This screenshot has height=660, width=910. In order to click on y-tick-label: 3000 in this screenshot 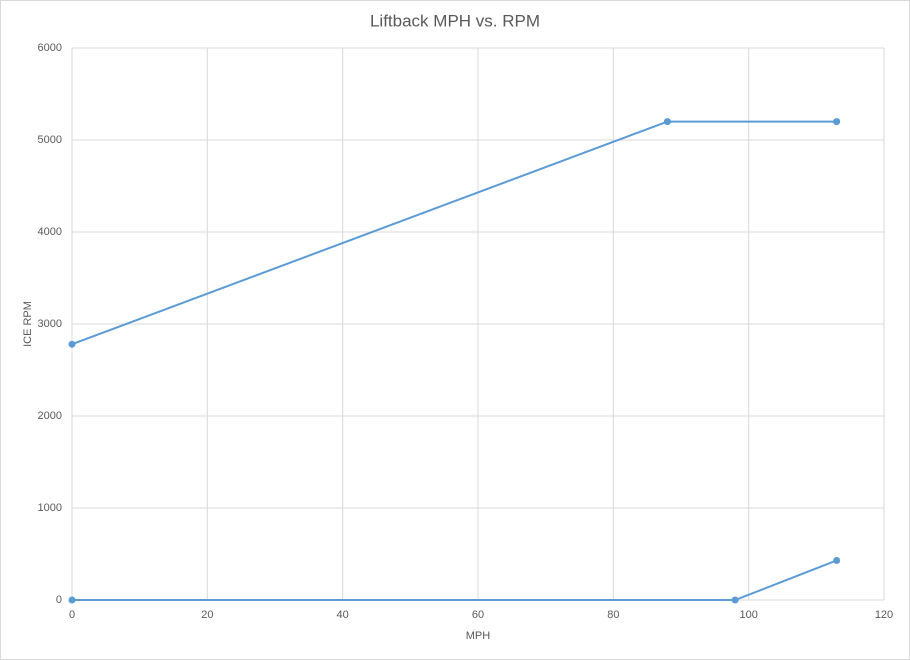, I will do `click(50, 324)`.